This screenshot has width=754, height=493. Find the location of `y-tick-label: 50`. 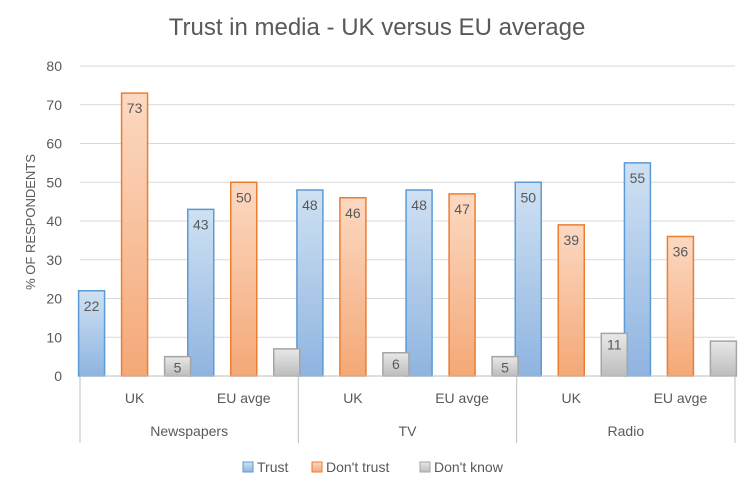

y-tick-label: 50 is located at coordinates (54, 182).